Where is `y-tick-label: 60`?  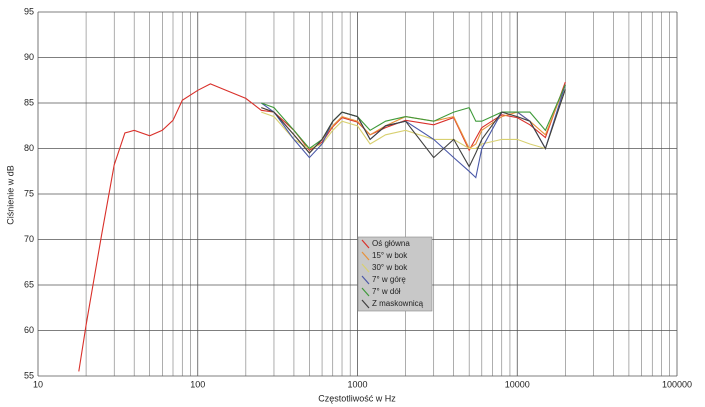 y-tick-label: 60 is located at coordinates (29, 330).